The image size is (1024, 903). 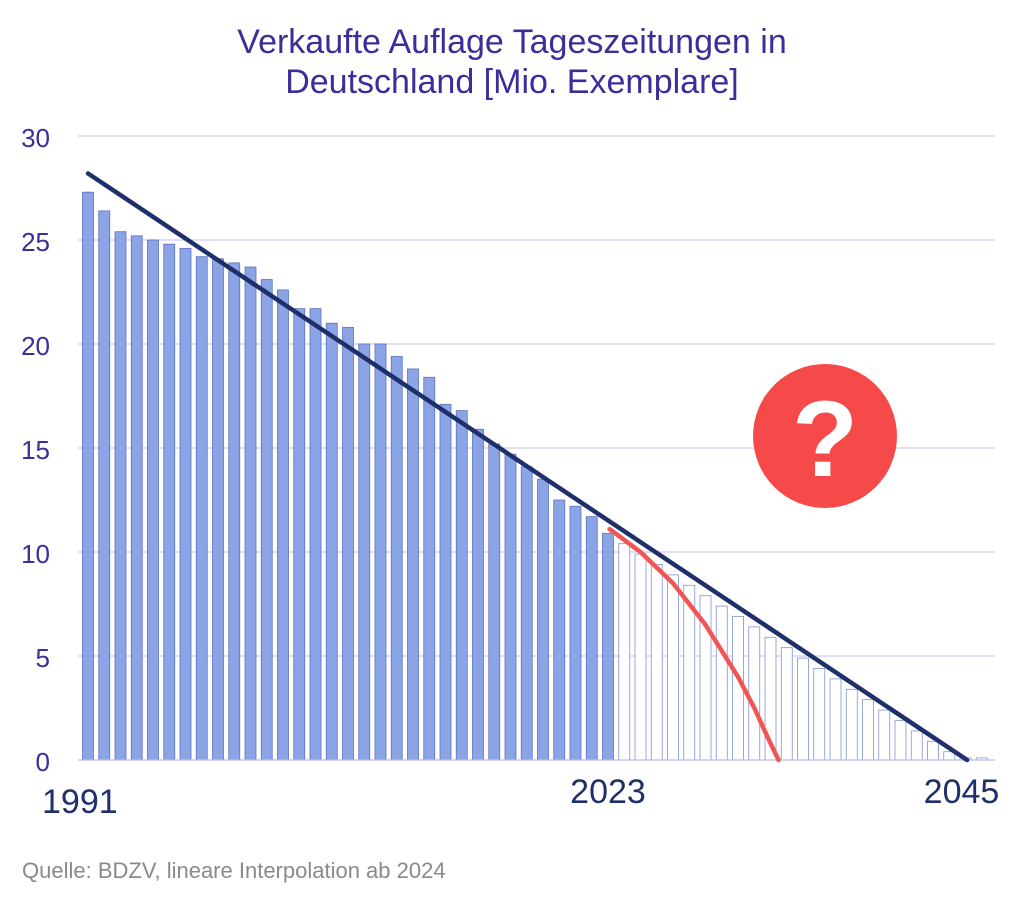 I want to click on question-badge-circle, so click(x=825, y=436).